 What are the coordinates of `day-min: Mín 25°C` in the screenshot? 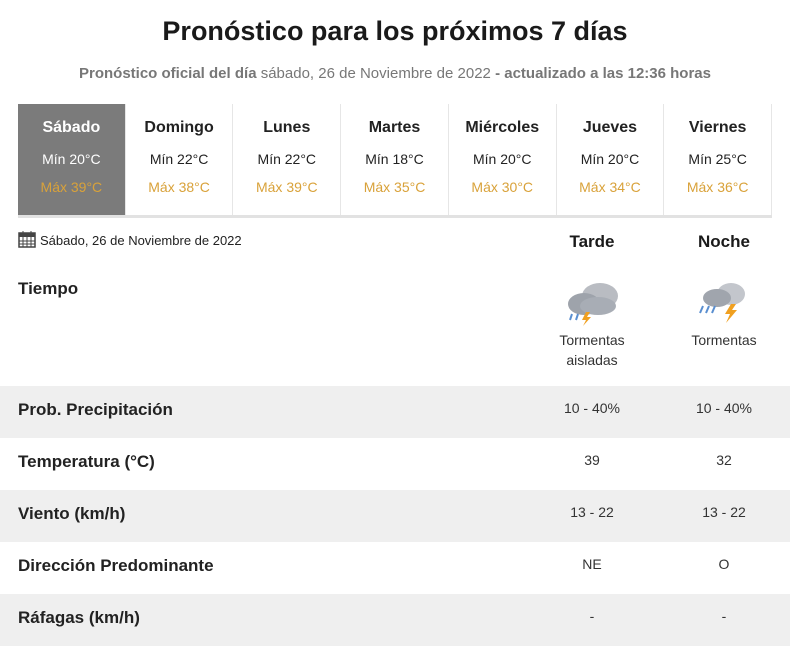 It's located at (717, 159).